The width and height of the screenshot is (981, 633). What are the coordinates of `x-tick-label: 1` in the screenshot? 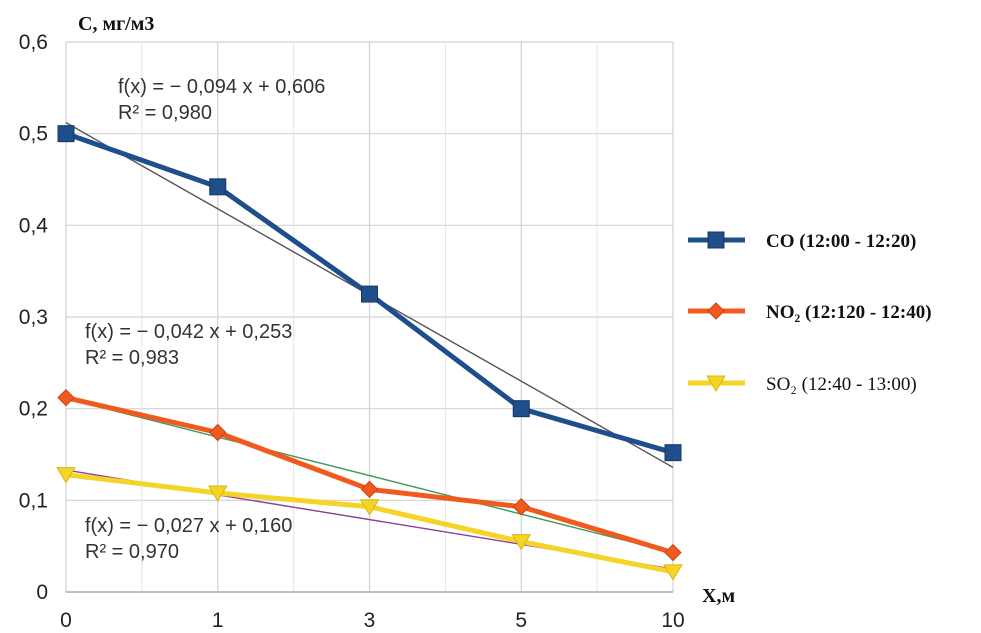 It's located at (218, 620).